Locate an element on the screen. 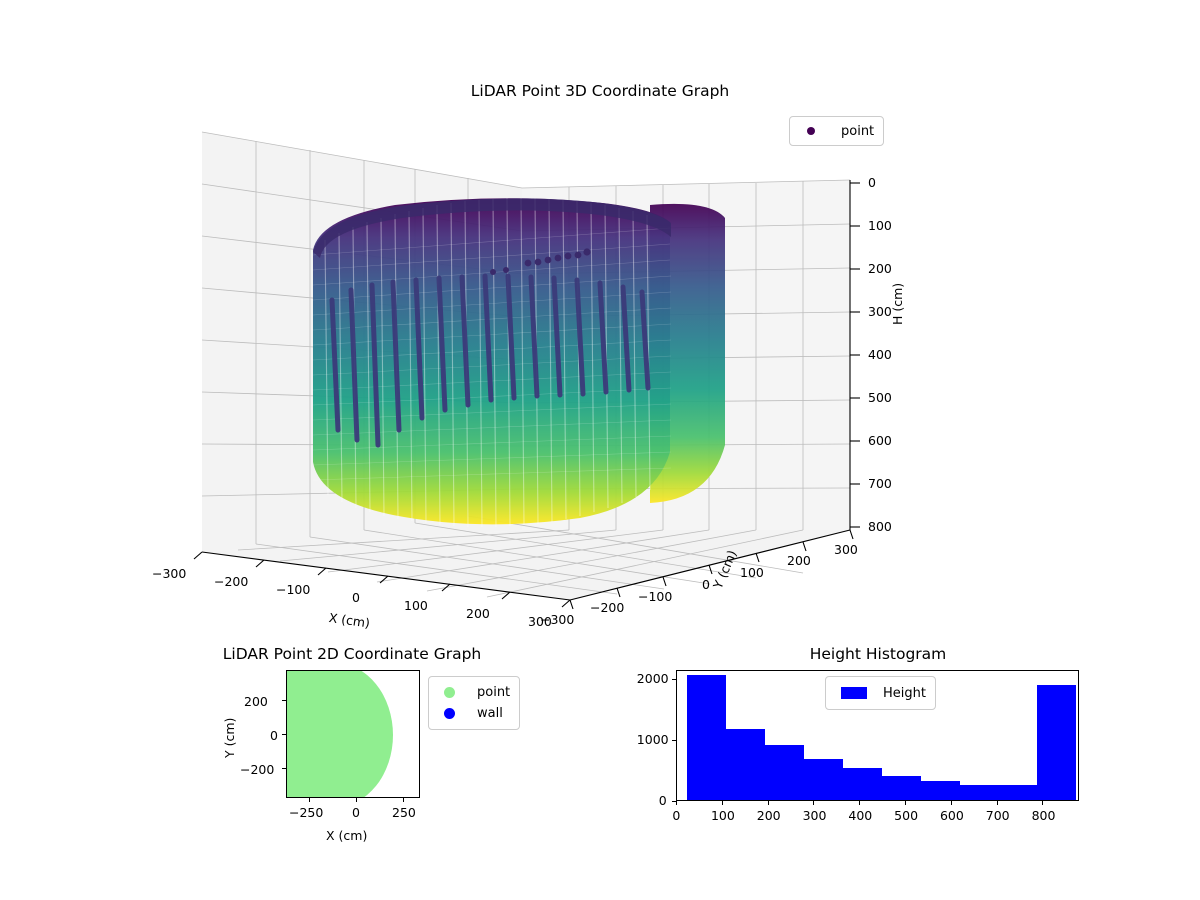  plot2d-x-axis-label: X (cm) is located at coordinates (347, 835).